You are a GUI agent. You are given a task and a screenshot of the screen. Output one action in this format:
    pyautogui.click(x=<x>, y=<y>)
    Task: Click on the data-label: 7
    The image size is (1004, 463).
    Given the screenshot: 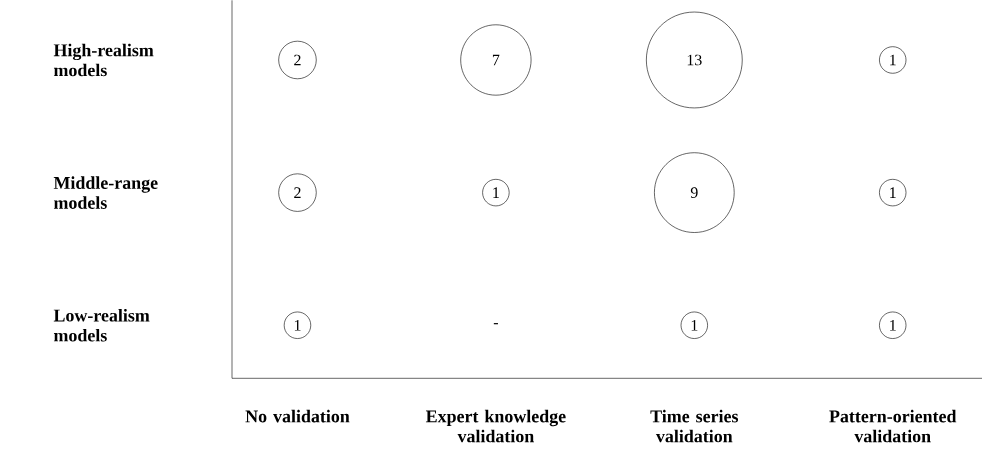 What is the action you would take?
    pyautogui.click(x=496, y=60)
    